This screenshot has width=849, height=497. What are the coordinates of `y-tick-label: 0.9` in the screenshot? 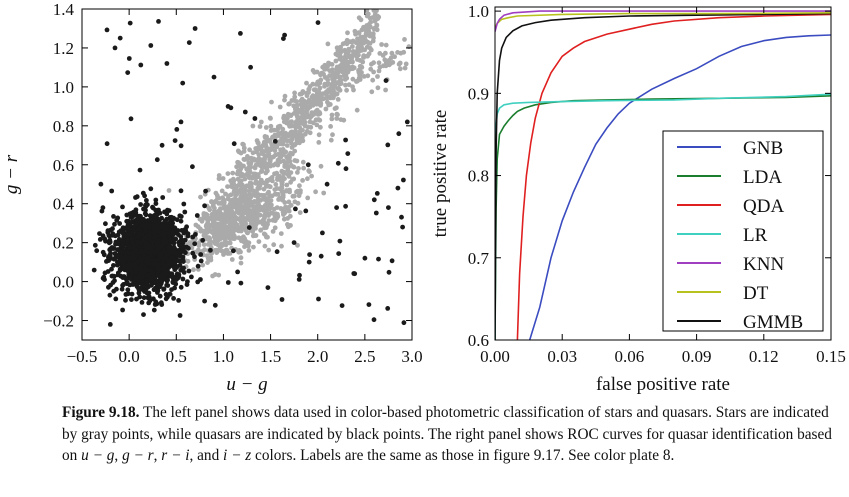 It's located at (478, 93).